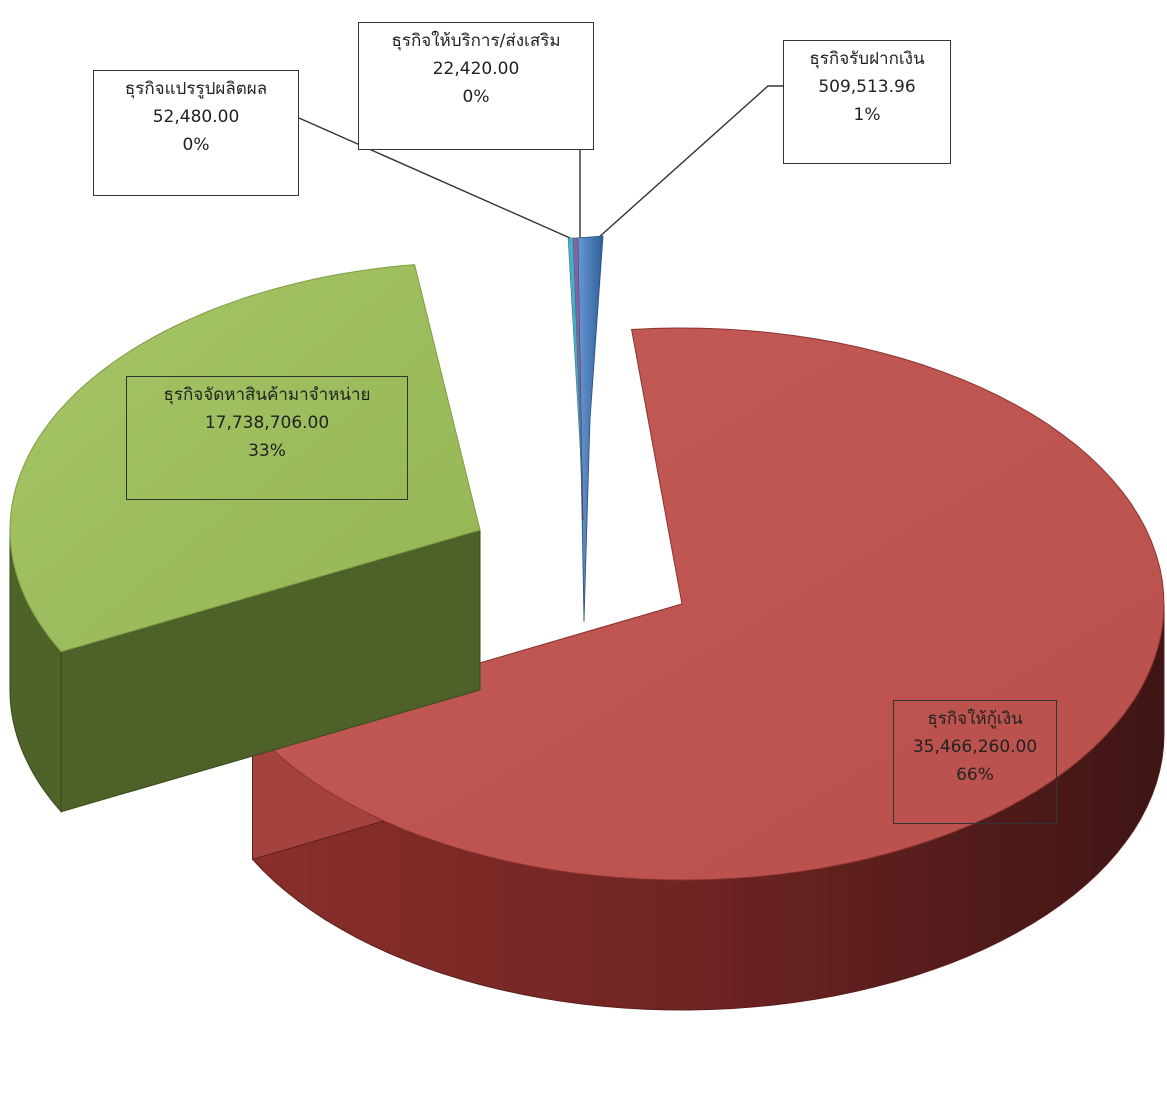  Describe the element at coordinates (867, 115) in the screenshot. I see `slice-label-deposit-percent: 1%` at that location.